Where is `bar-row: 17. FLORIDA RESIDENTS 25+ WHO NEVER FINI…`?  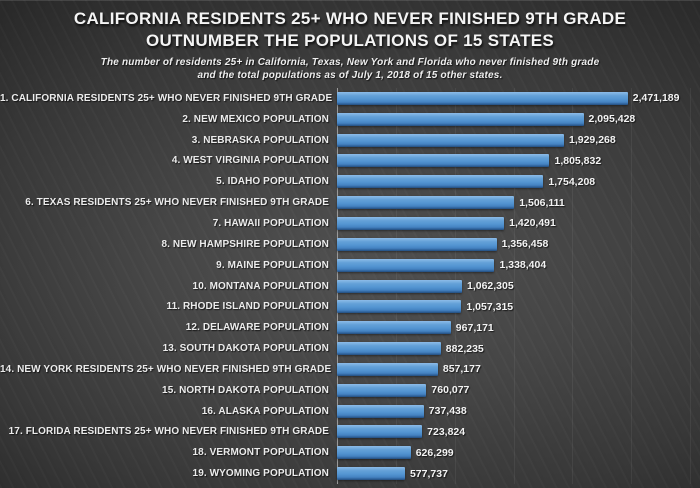 bar-row: 17. FLORIDA RESIDENTS 25+ WHO NEVER FINI… is located at coordinates (350, 432).